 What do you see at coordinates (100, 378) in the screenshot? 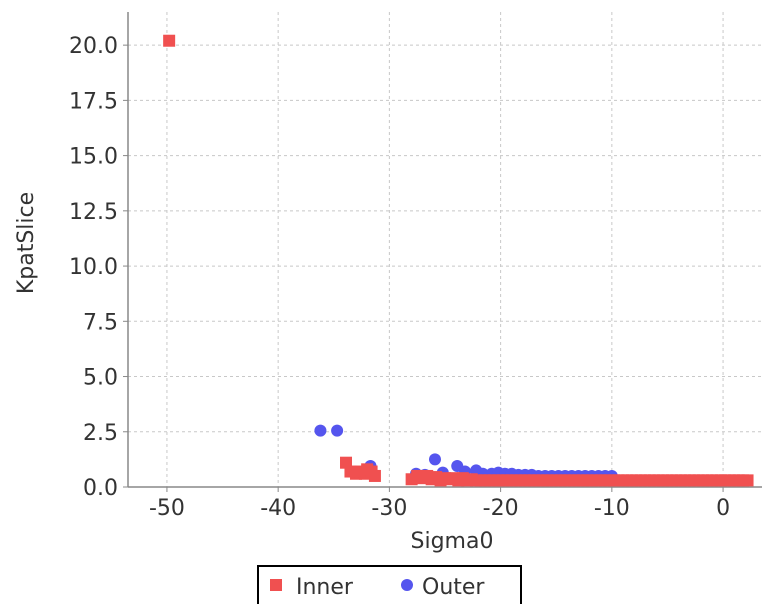
I see `y-tick-label: 5.0` at bounding box center [100, 378].